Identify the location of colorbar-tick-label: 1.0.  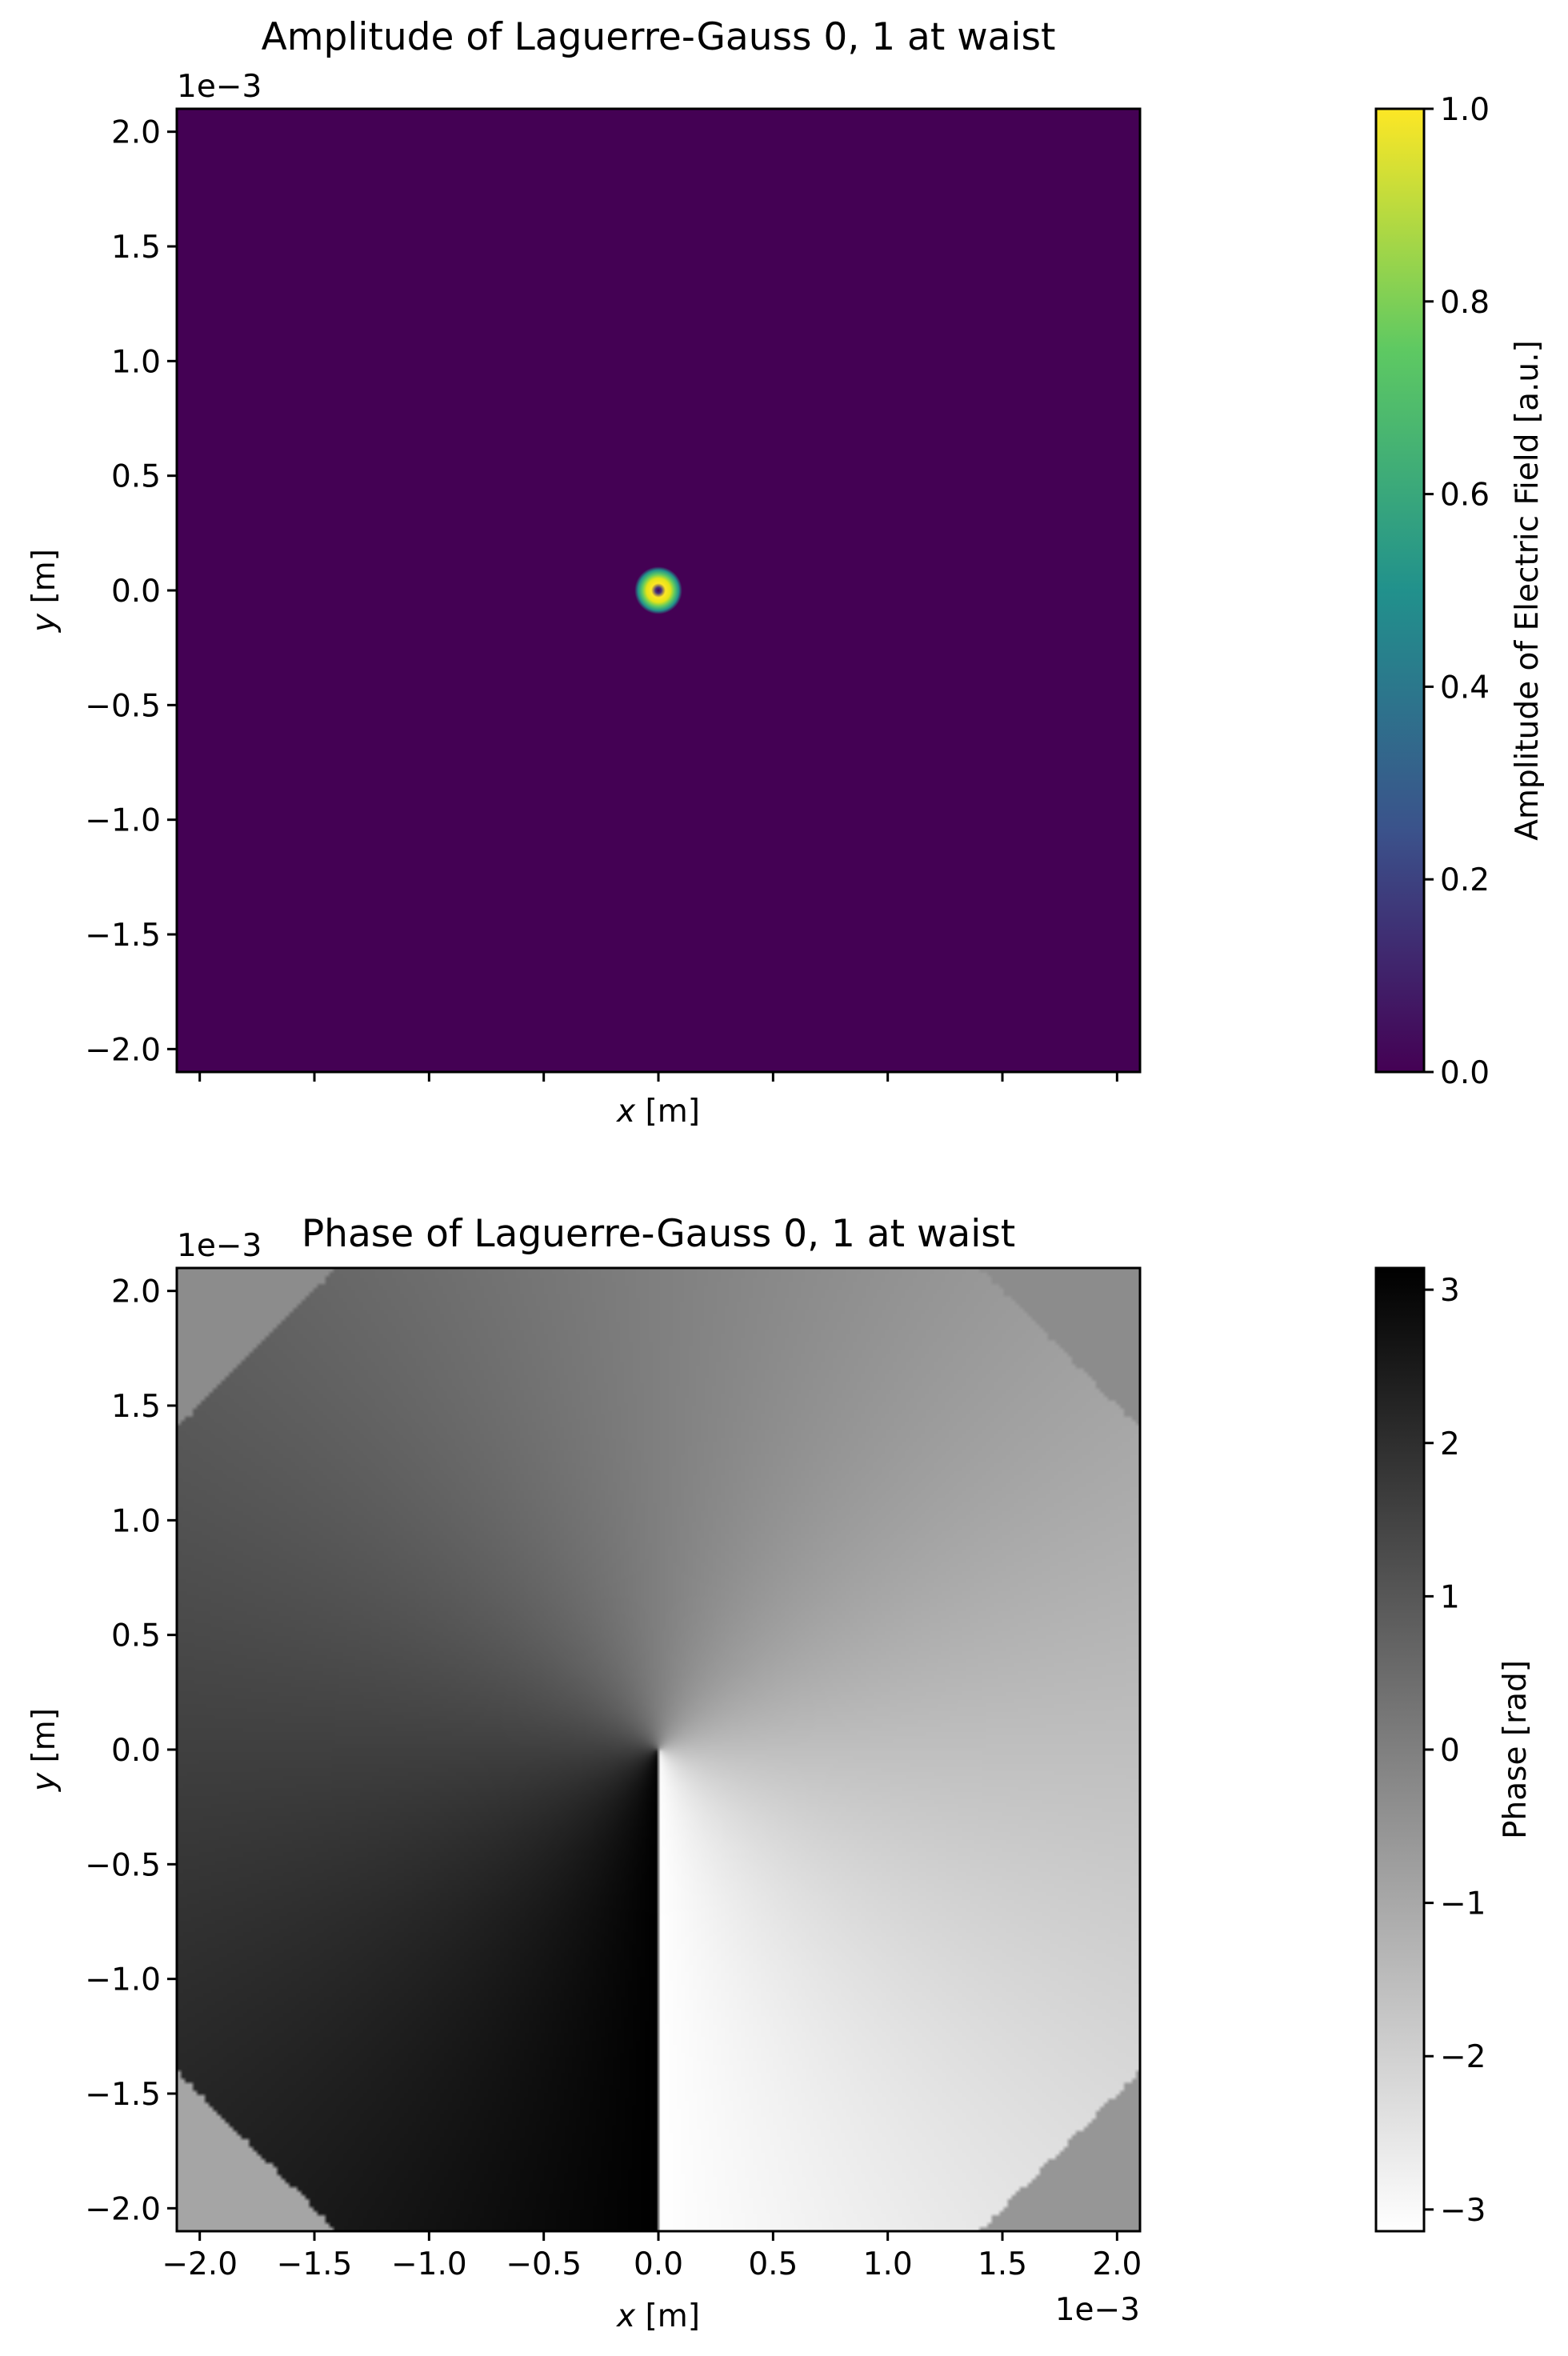
(1465, 110).